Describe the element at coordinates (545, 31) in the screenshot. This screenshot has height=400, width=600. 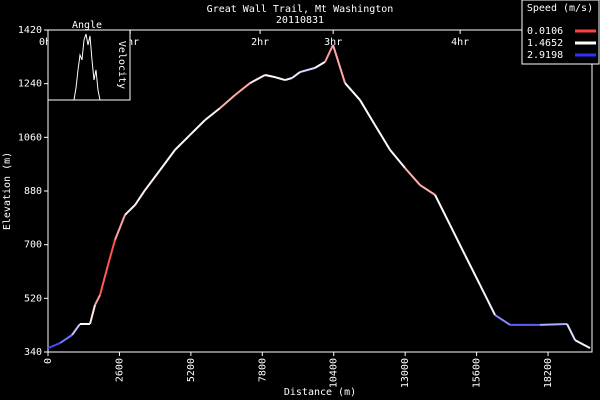
I see `legend-label: 0.0106` at that location.